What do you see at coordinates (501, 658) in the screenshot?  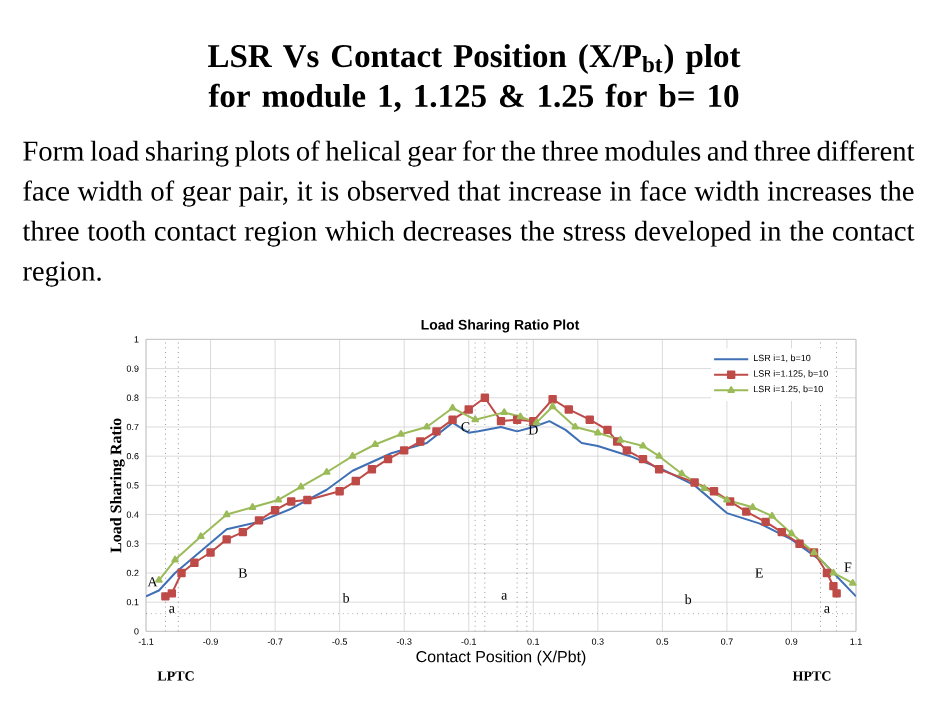 I see `x-axis-title: Contact Position (X/Pbt)` at bounding box center [501, 658].